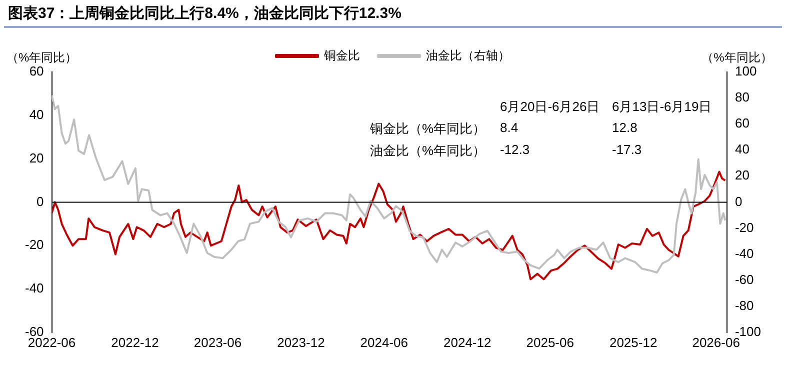 The image size is (786, 389). What do you see at coordinates (384, 342) in the screenshot?
I see `x-tick-label: 2024-06` at bounding box center [384, 342].